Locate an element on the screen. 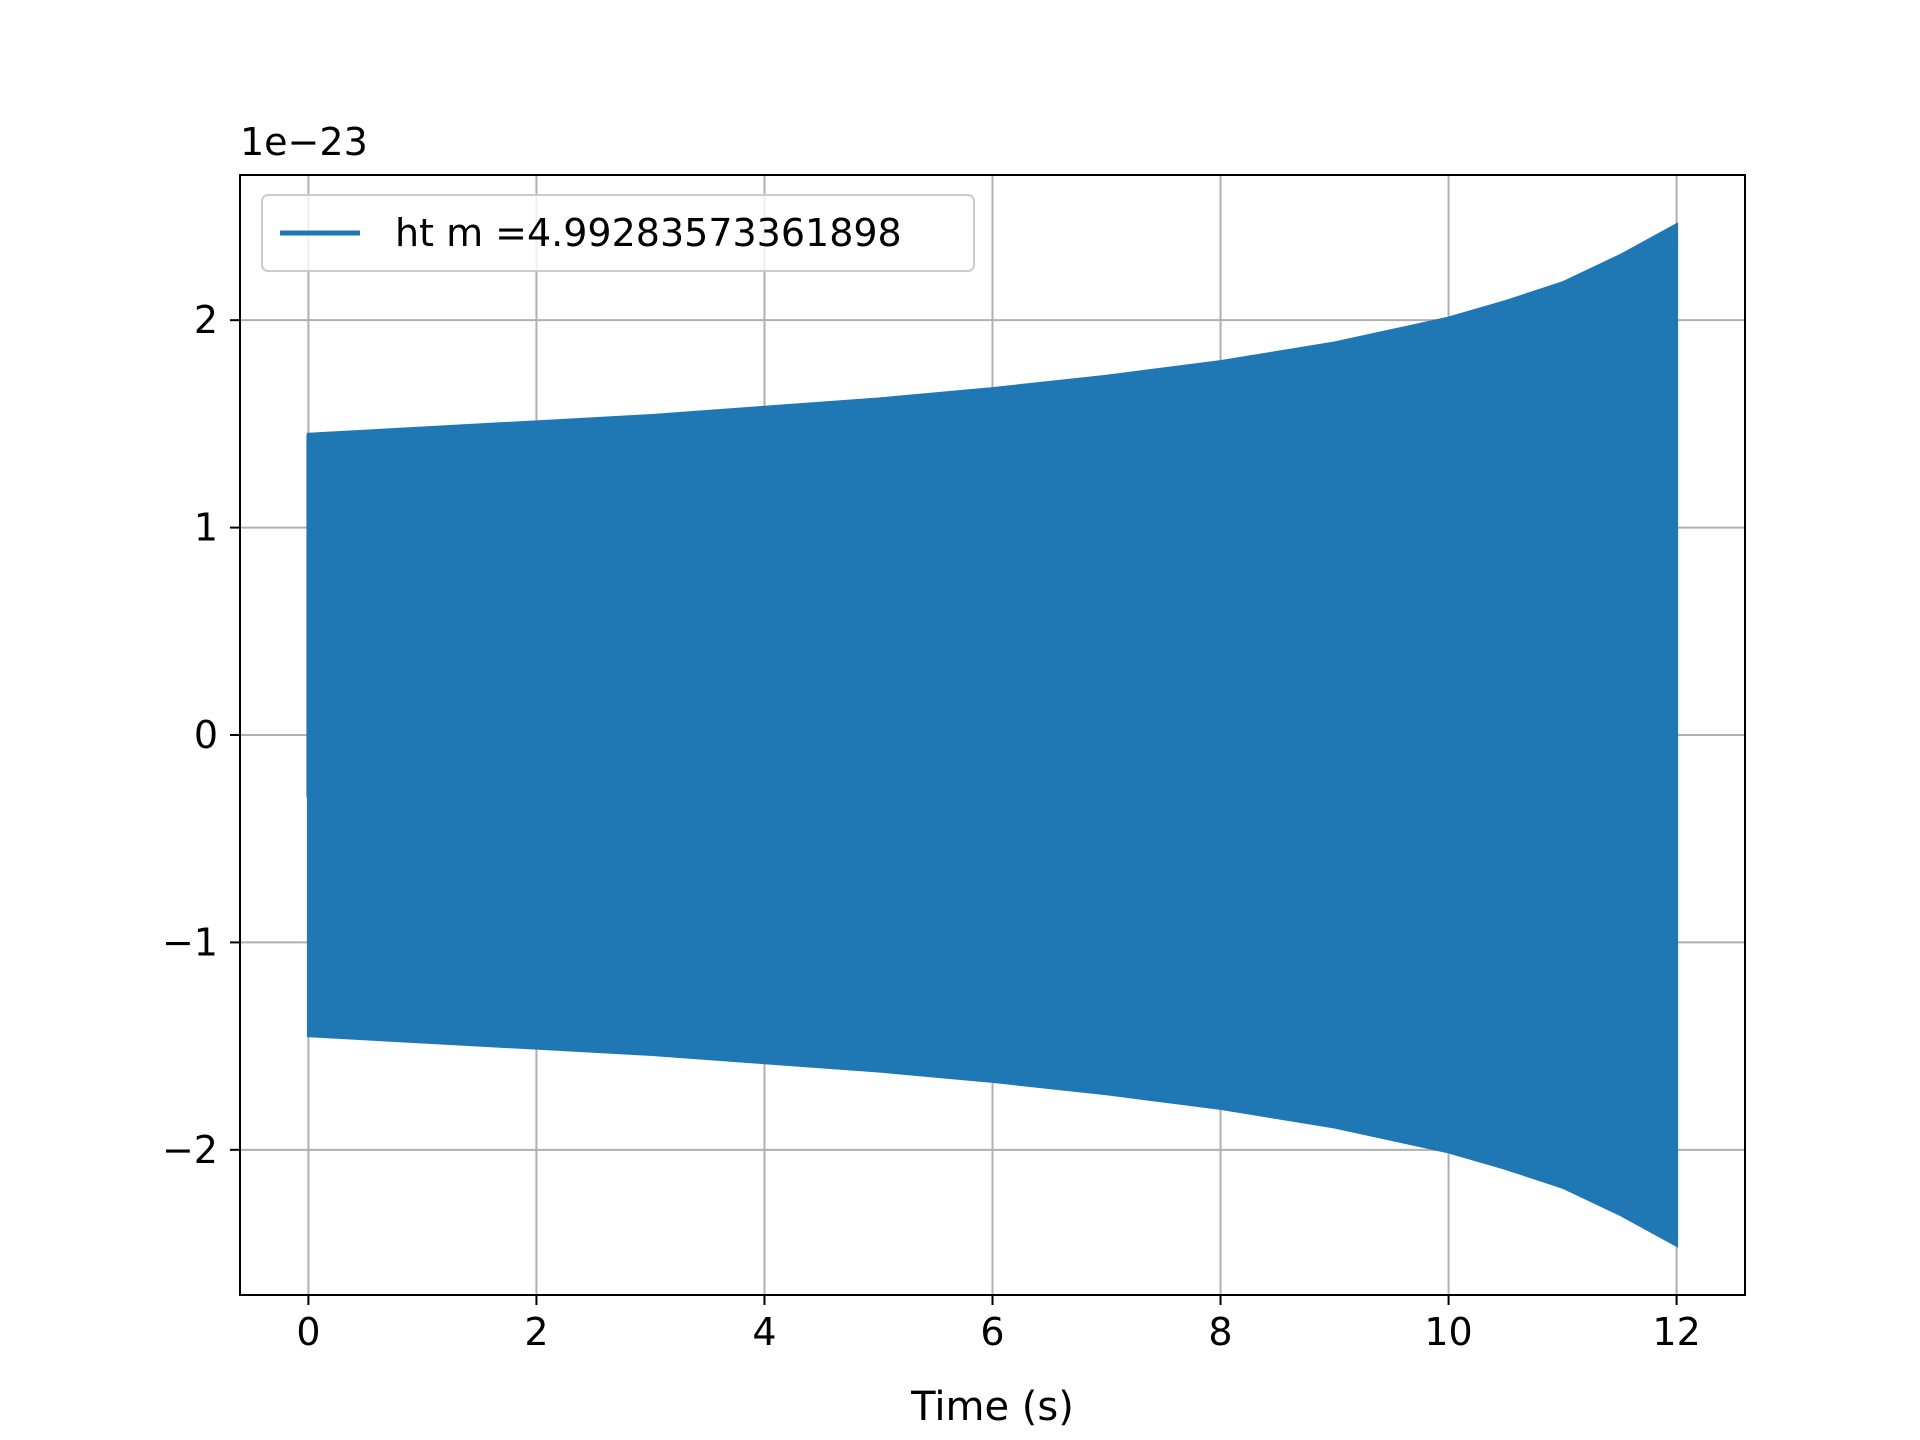 This screenshot has width=1920, height=1440. legend-box is located at coordinates (618, 233).